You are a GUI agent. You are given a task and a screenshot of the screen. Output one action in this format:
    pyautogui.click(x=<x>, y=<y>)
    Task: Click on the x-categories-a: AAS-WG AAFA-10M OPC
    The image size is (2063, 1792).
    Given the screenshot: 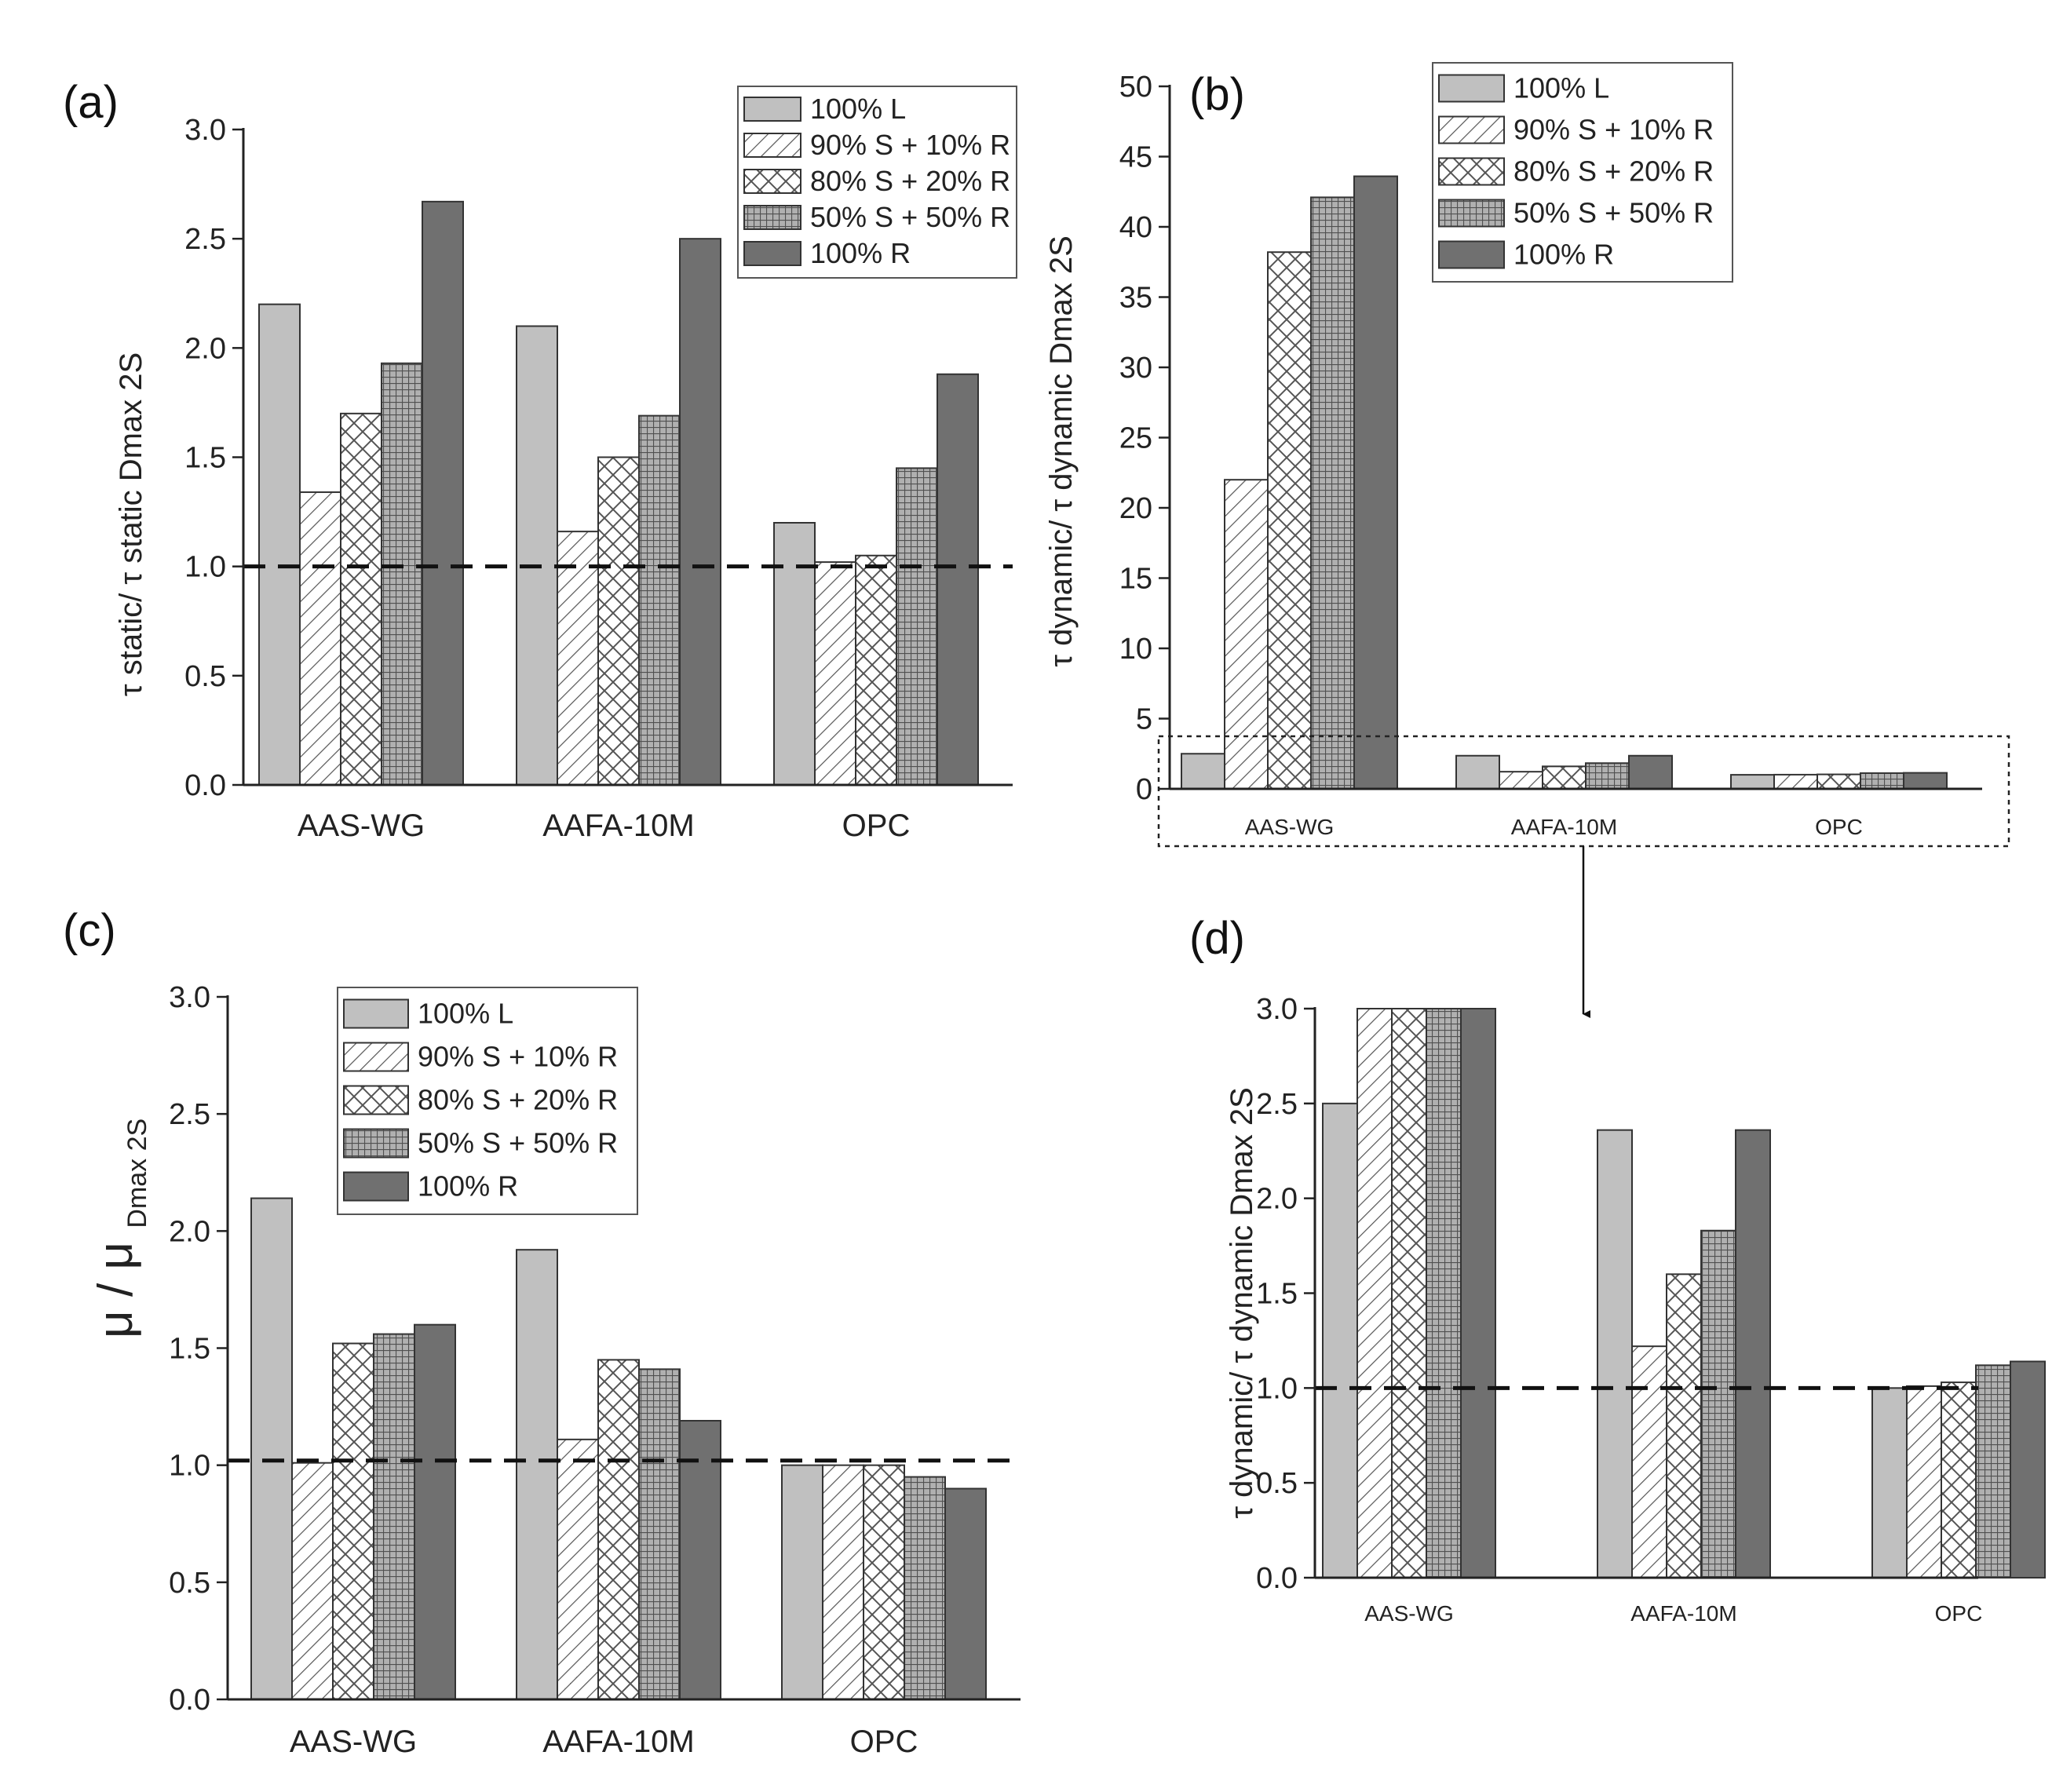 What is the action you would take?
    pyautogui.click(x=604, y=826)
    